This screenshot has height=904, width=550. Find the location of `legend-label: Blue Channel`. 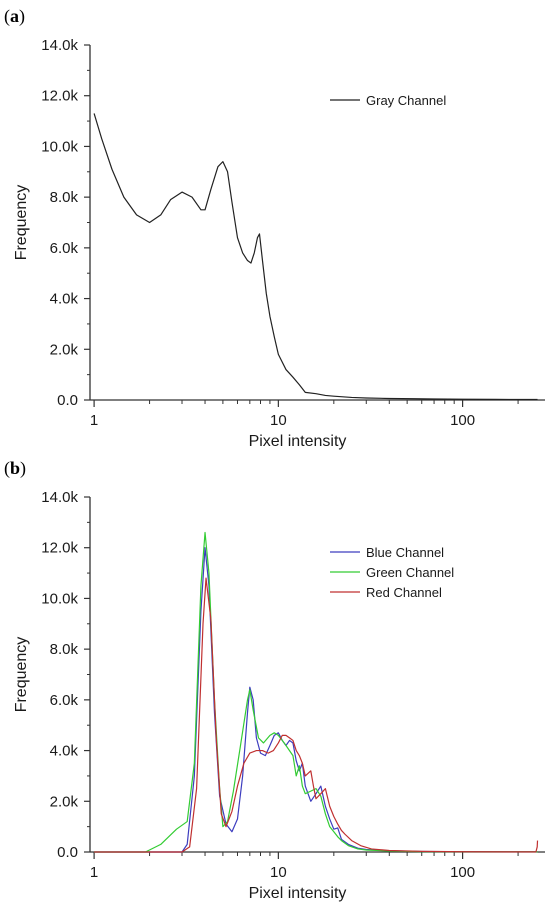

legend-label: Blue Channel is located at coordinates (405, 552).